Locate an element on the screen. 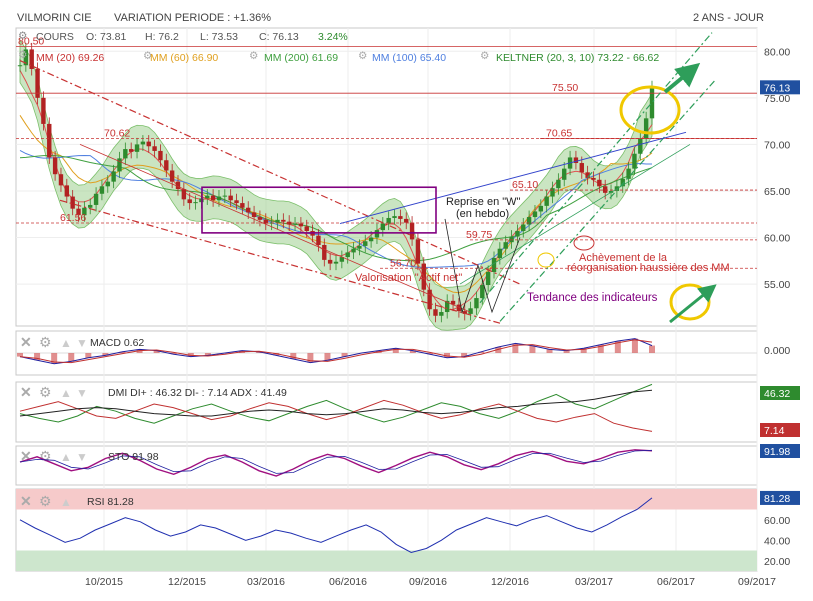  legend-mm100: MM (100) 65.40 is located at coordinates (409, 58).